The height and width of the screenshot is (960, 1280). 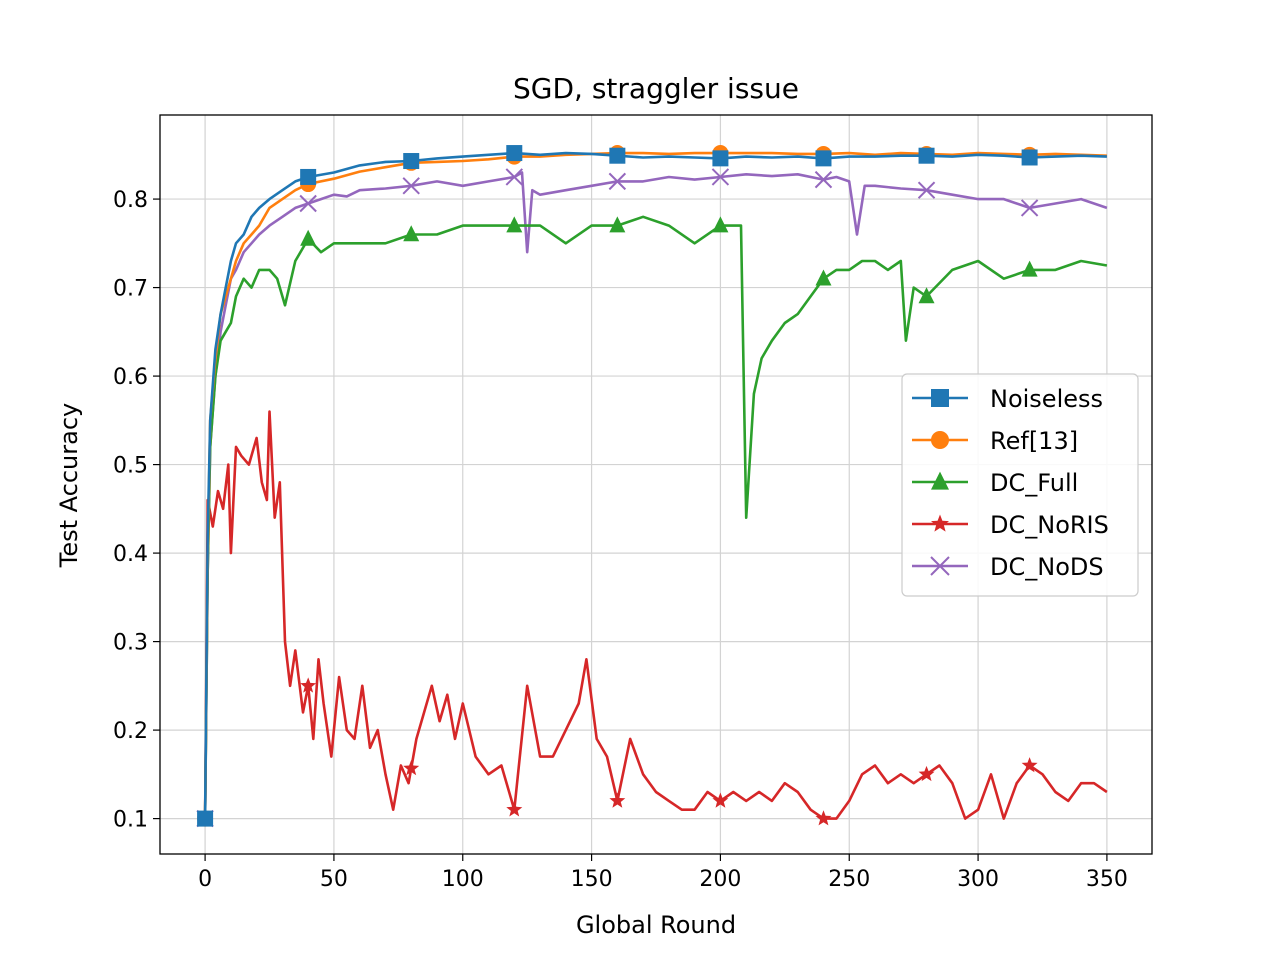 What do you see at coordinates (130, 820) in the screenshot?
I see `y-tick-label: 0.1` at bounding box center [130, 820].